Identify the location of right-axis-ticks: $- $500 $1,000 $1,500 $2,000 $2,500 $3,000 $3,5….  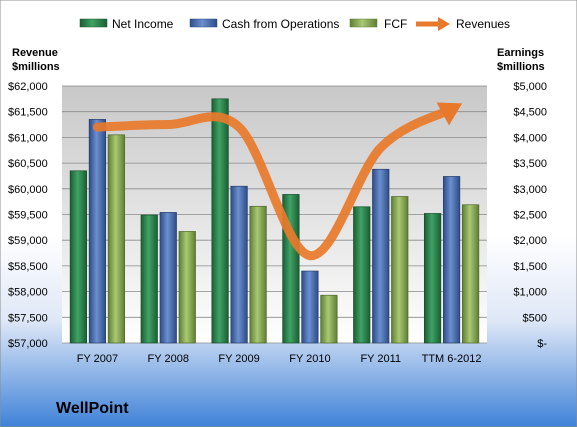
(530, 215).